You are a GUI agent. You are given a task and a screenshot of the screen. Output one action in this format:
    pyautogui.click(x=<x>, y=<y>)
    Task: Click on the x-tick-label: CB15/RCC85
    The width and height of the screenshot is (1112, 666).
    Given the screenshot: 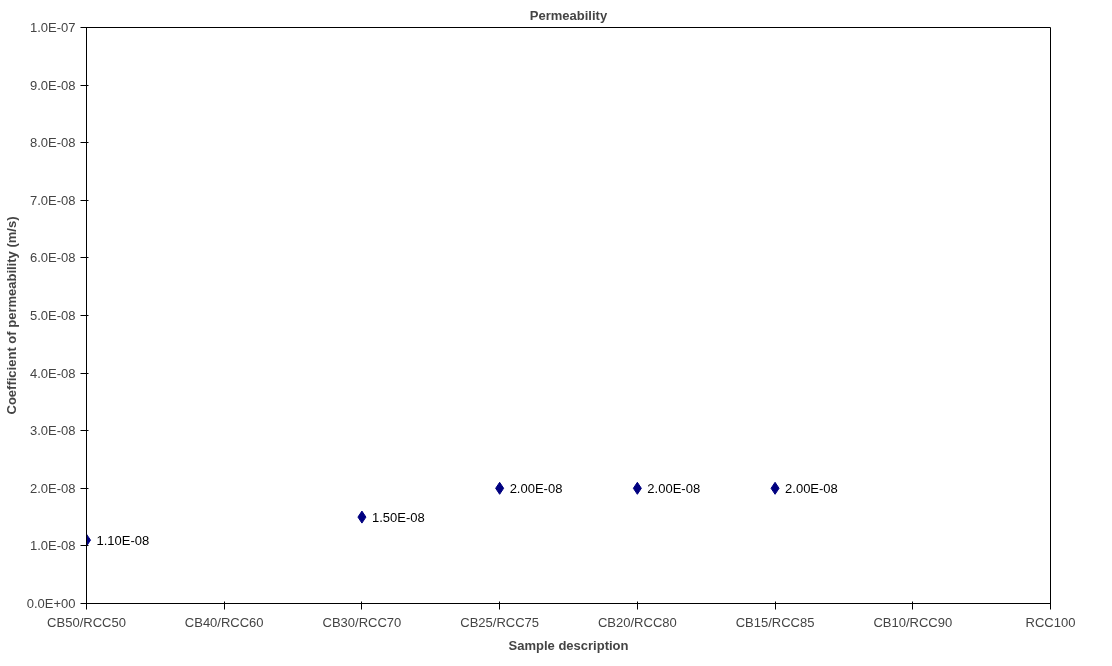 What is the action you would take?
    pyautogui.click(x=775, y=622)
    